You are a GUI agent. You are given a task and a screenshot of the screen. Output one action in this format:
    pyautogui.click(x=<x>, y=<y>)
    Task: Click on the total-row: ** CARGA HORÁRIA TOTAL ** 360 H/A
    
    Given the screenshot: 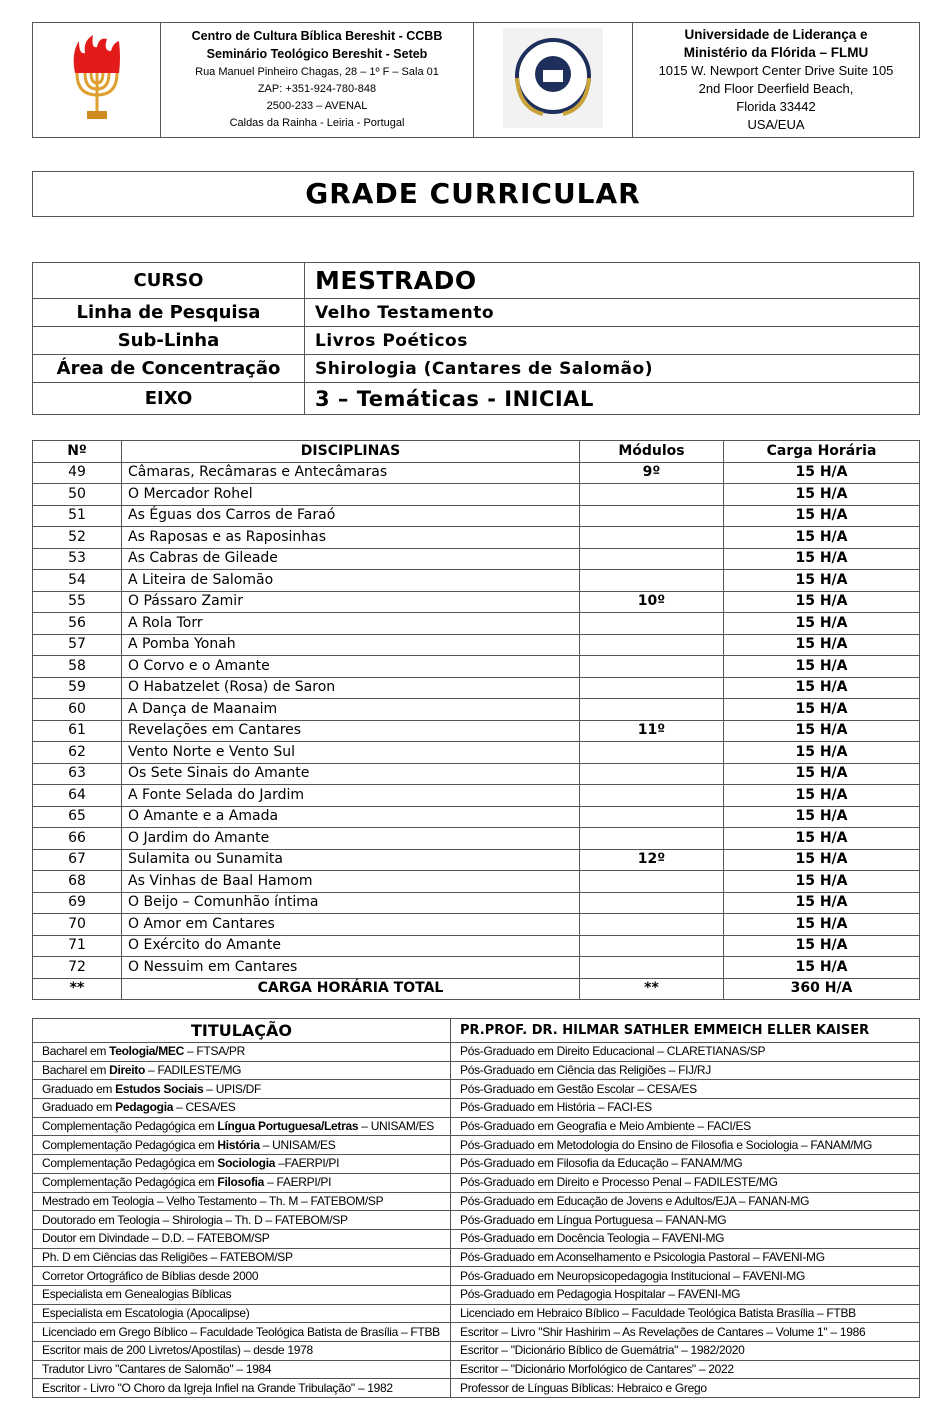 What is the action you would take?
    pyautogui.click(x=476, y=988)
    